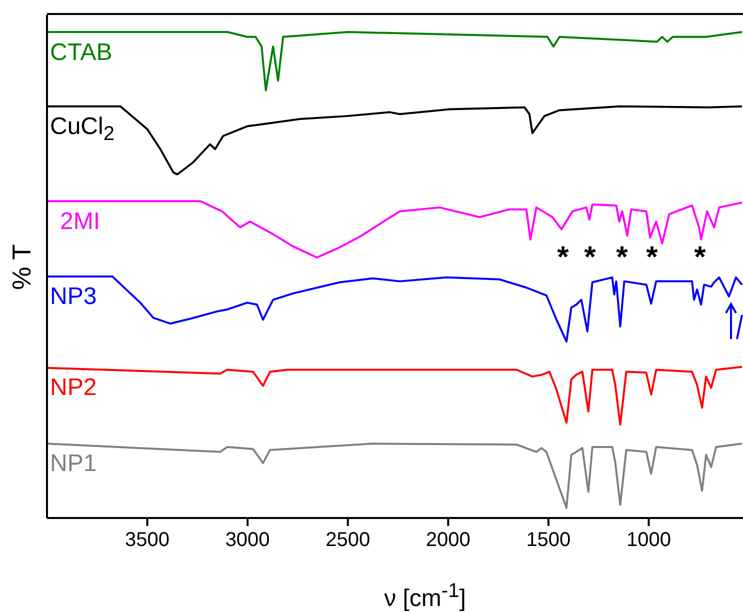 The width and height of the screenshot is (743, 612). What do you see at coordinates (73, 463) in the screenshot?
I see `series-label: NP1` at bounding box center [73, 463].